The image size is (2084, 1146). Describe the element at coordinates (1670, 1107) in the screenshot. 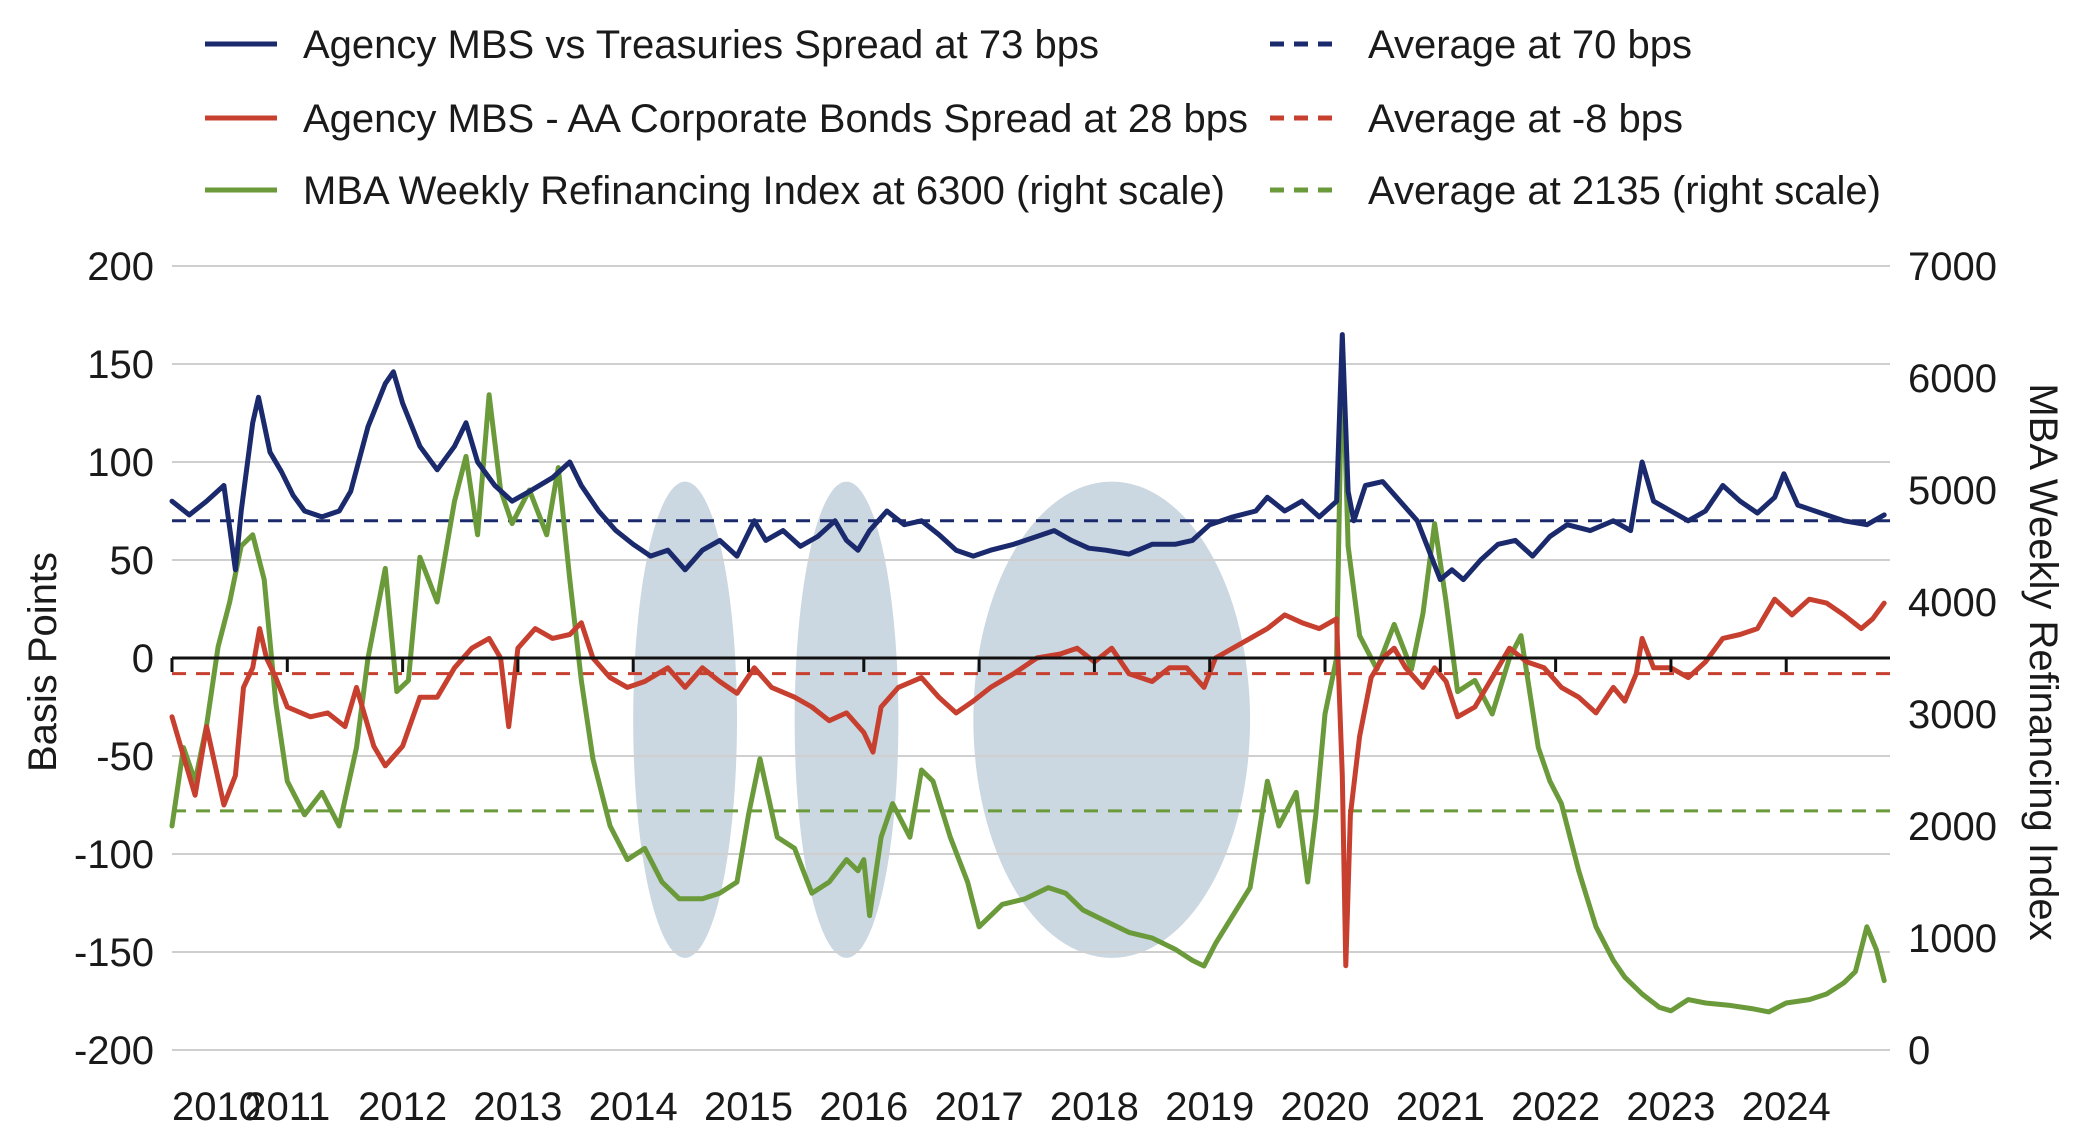

I see `x-tick-label: 2023` at that location.